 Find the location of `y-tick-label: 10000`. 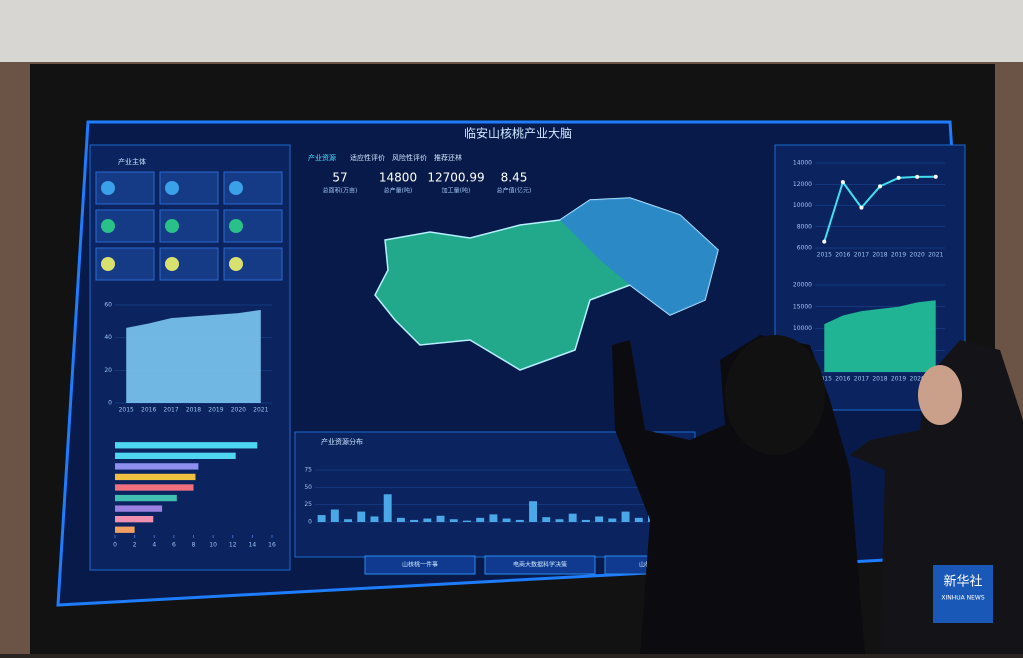

y-tick-label: 10000 is located at coordinates (802, 328).